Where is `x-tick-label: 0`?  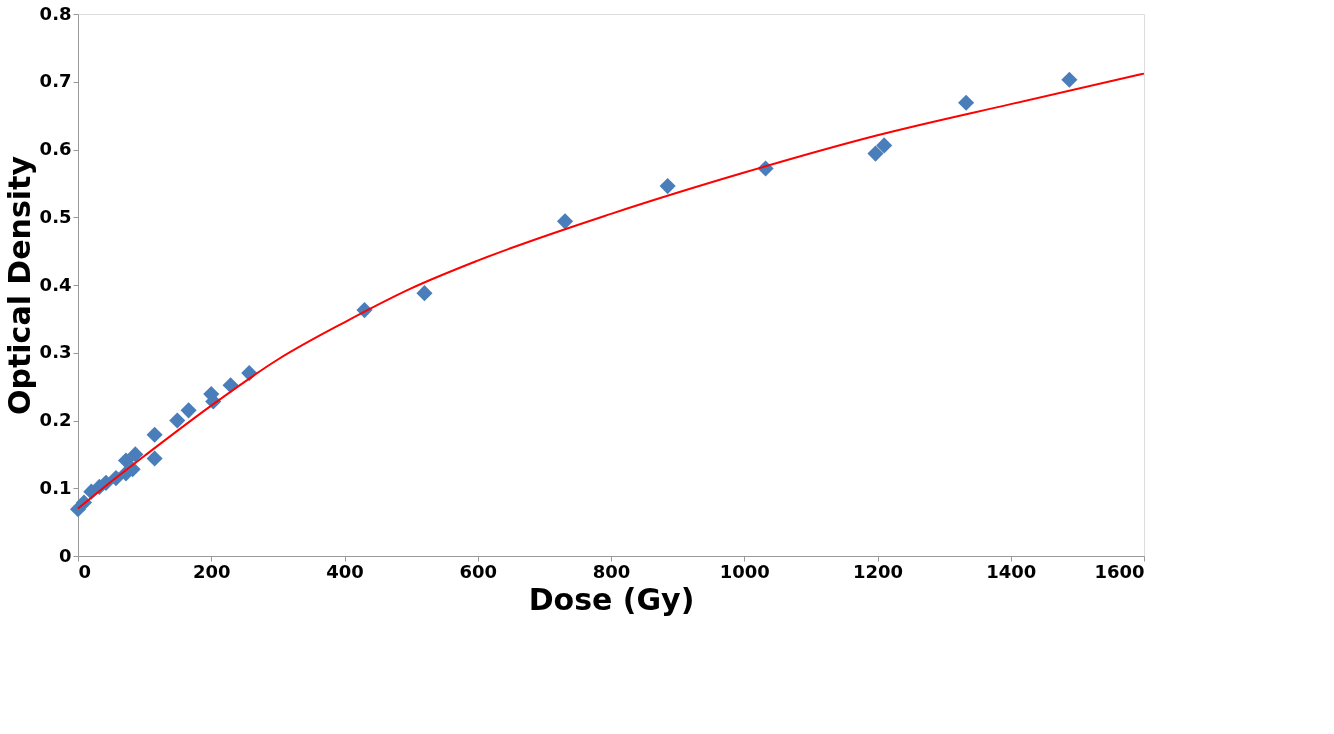 x-tick-label: 0 is located at coordinates (85, 571).